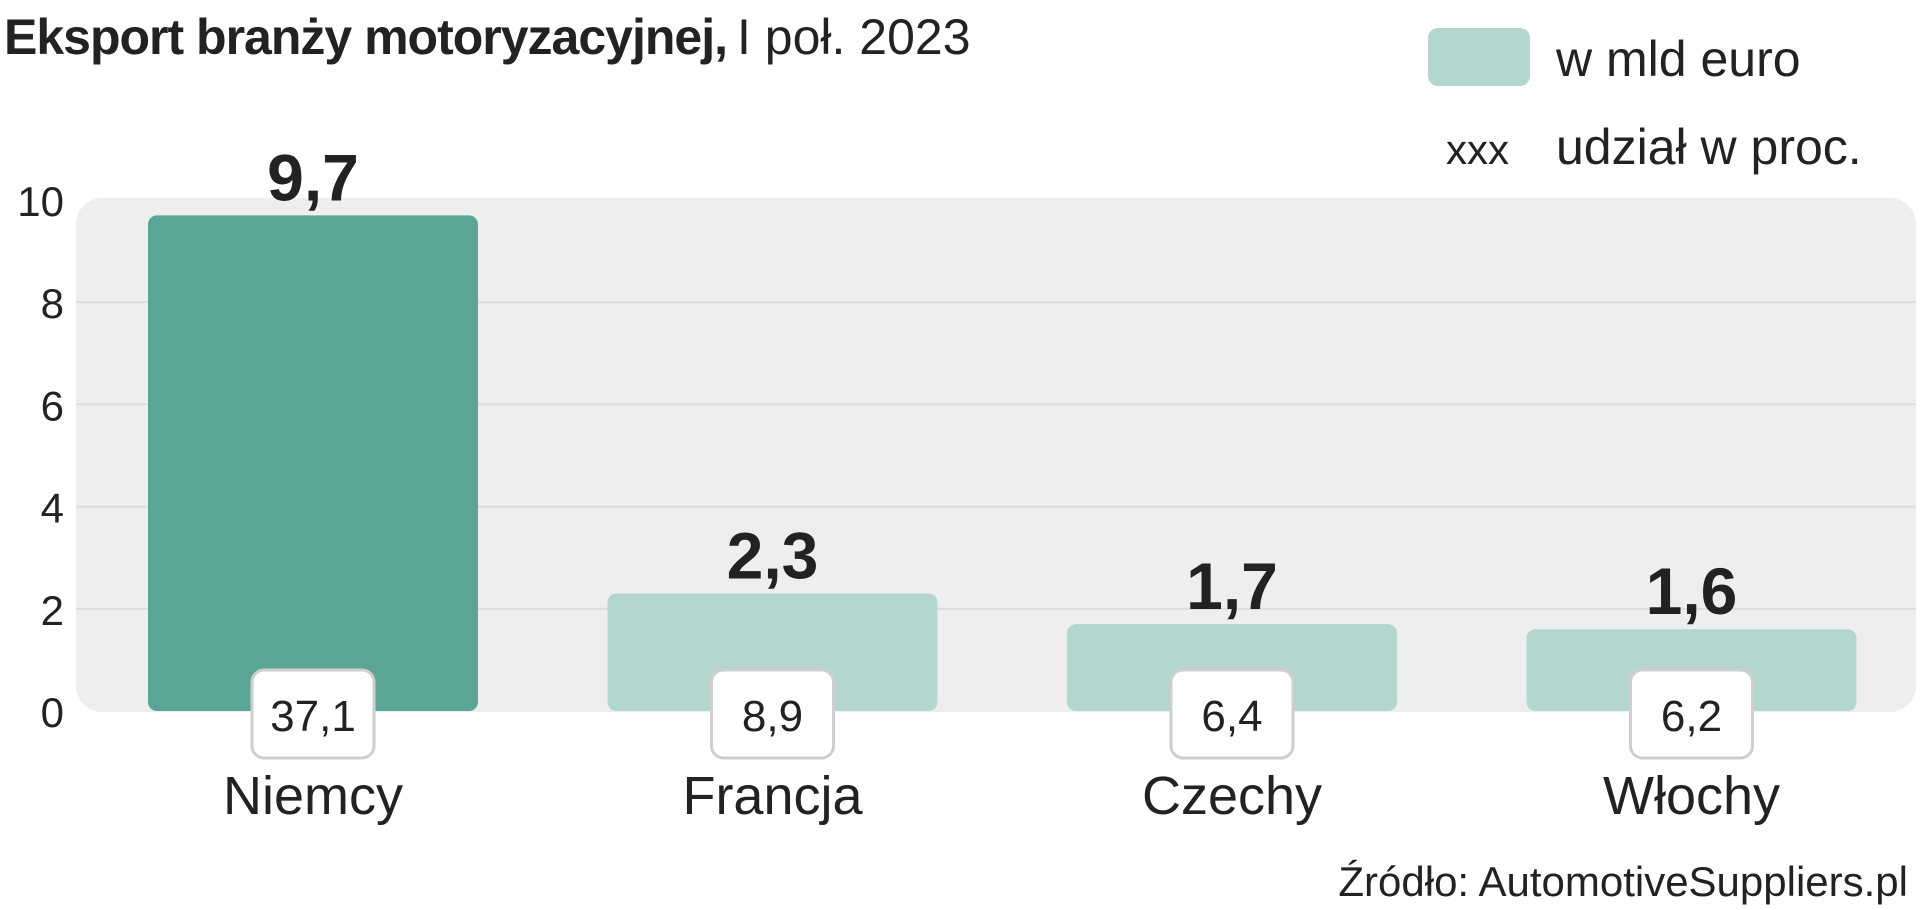 The image size is (1920, 910). Describe the element at coordinates (1232, 796) in the screenshot. I see `x-tick-label: Czechy` at that location.